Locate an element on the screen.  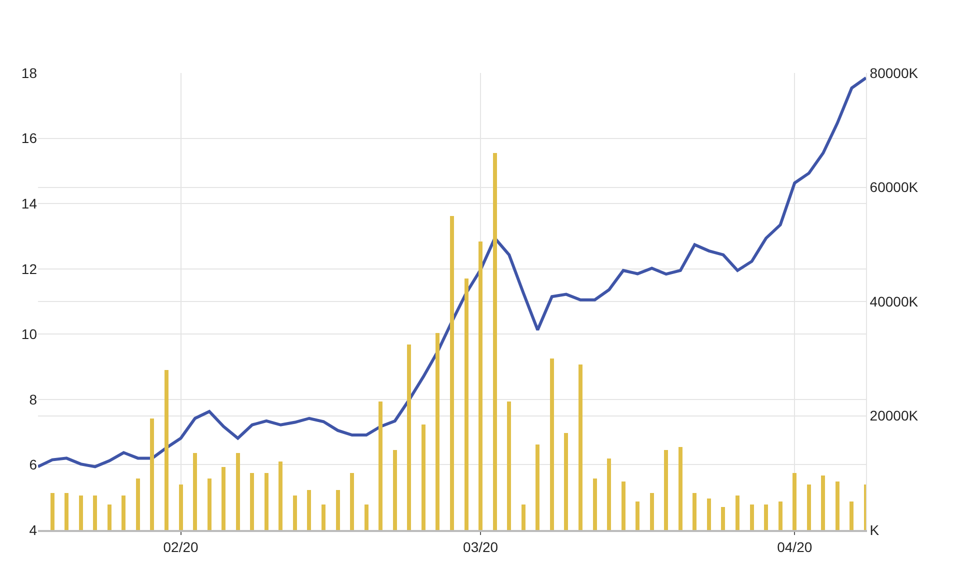
y-tick-label: 4 is located at coordinates (33, 530).